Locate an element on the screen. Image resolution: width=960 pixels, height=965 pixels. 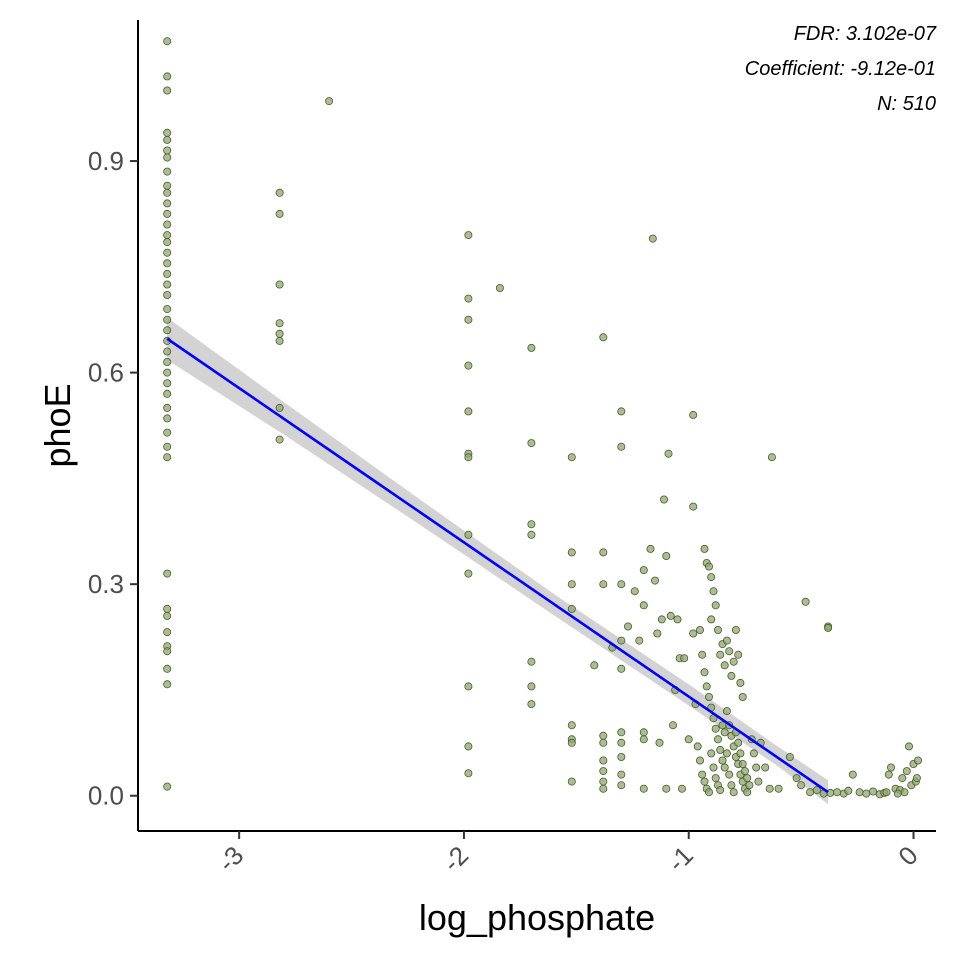
x-tick-label: -1 is located at coordinates (680, 859).